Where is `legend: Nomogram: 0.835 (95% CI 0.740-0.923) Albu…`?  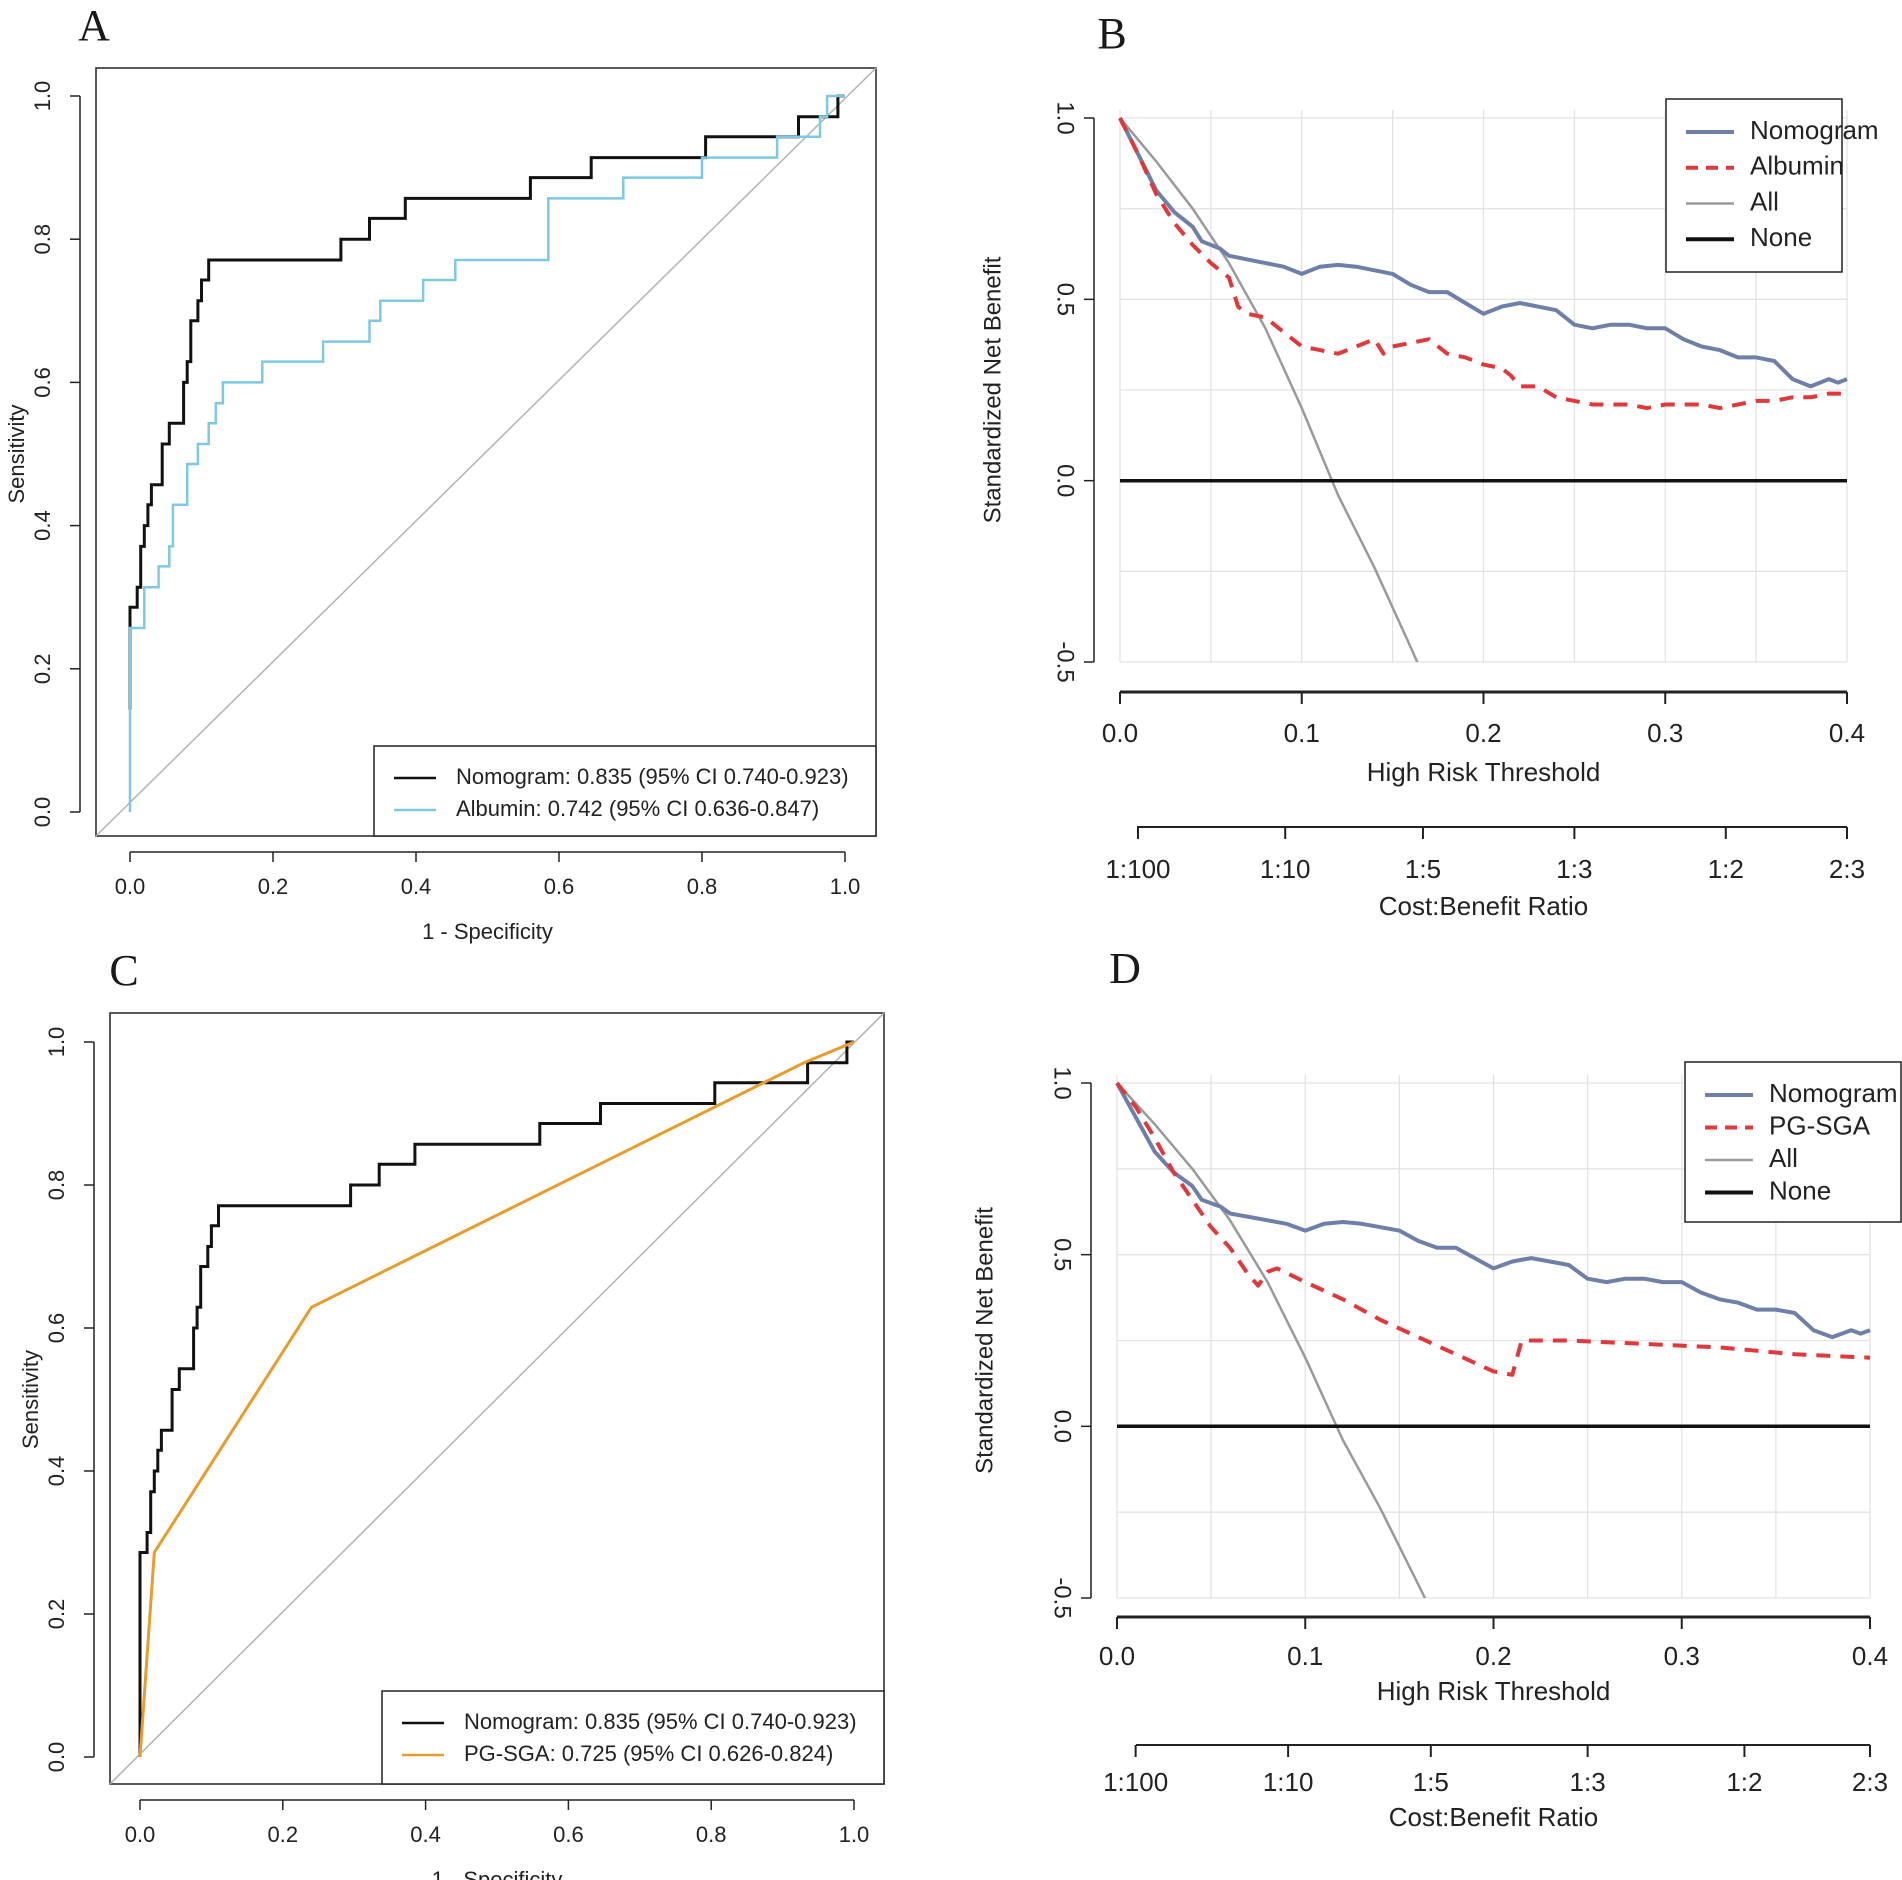
legend: Nomogram: 0.835 (95% CI 0.740-0.923) Albu… is located at coordinates (625, 791).